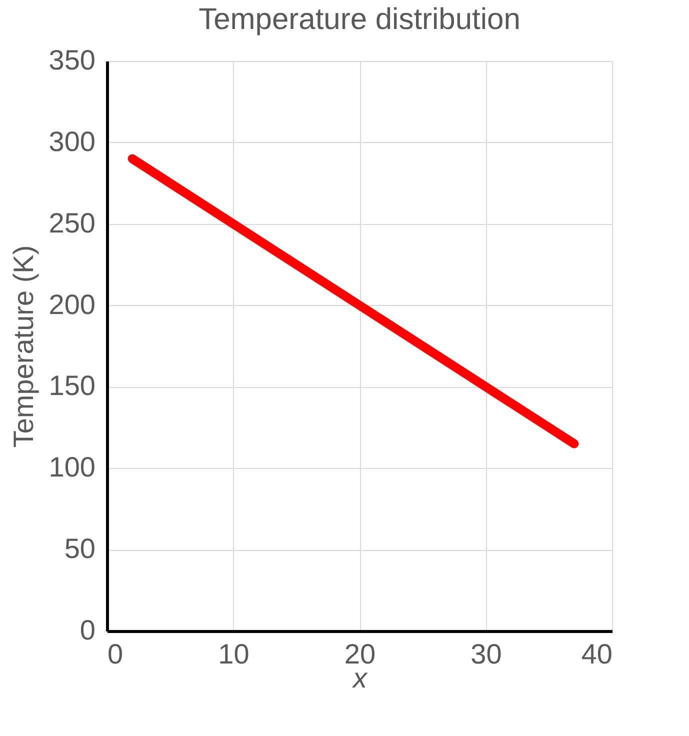 The image size is (689, 736). What do you see at coordinates (72, 141) in the screenshot?
I see `y-tick-label: 300` at bounding box center [72, 141].